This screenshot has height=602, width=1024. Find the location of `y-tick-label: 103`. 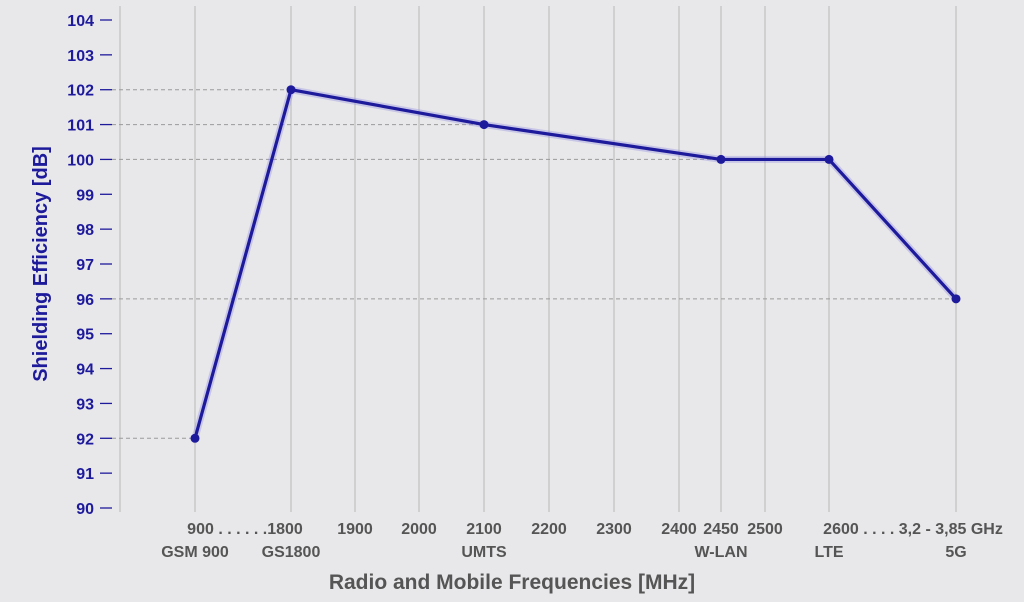

y-tick-label: 103 is located at coordinates (80, 56).